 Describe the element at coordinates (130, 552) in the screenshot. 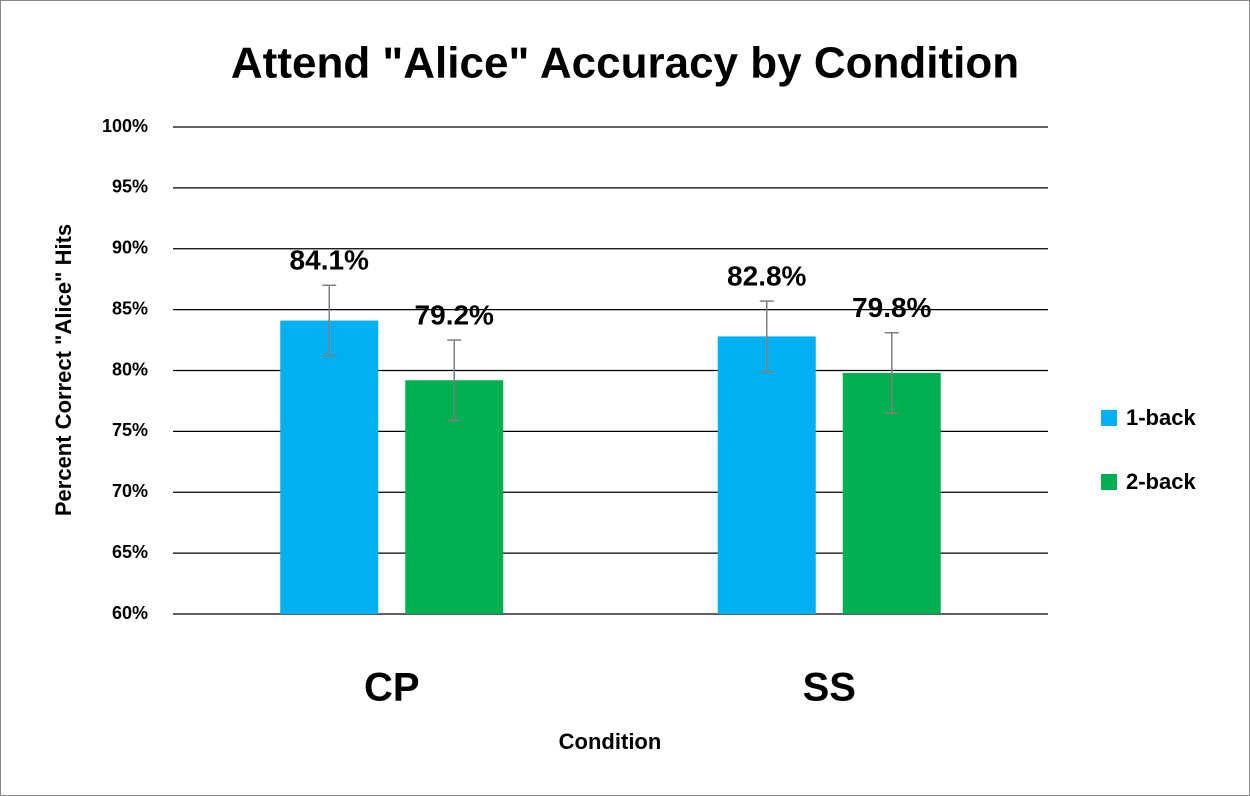

I see `y-tick-label: 65%` at that location.